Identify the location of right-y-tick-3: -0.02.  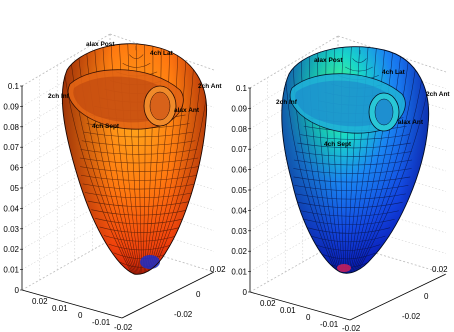
(411, 316).